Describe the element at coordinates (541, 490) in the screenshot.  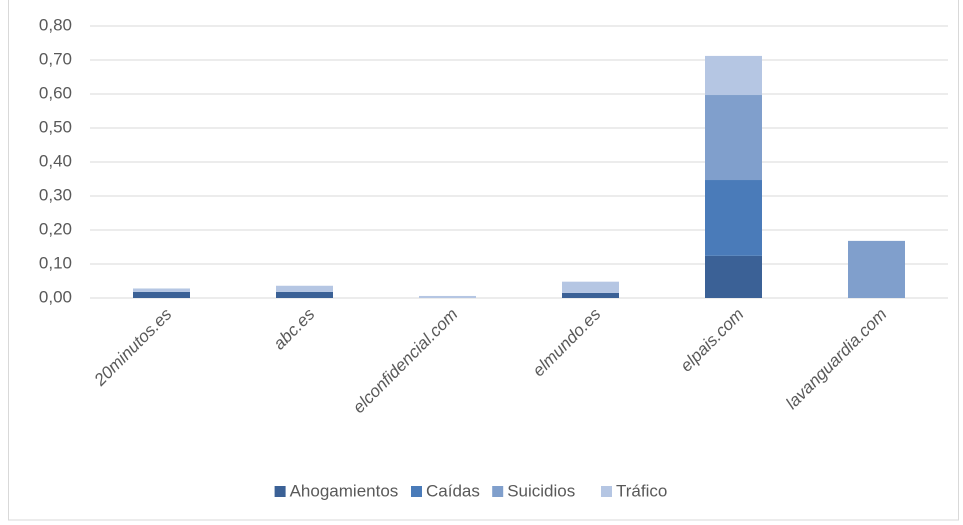
I see `legend-label: Suicidios` at that location.